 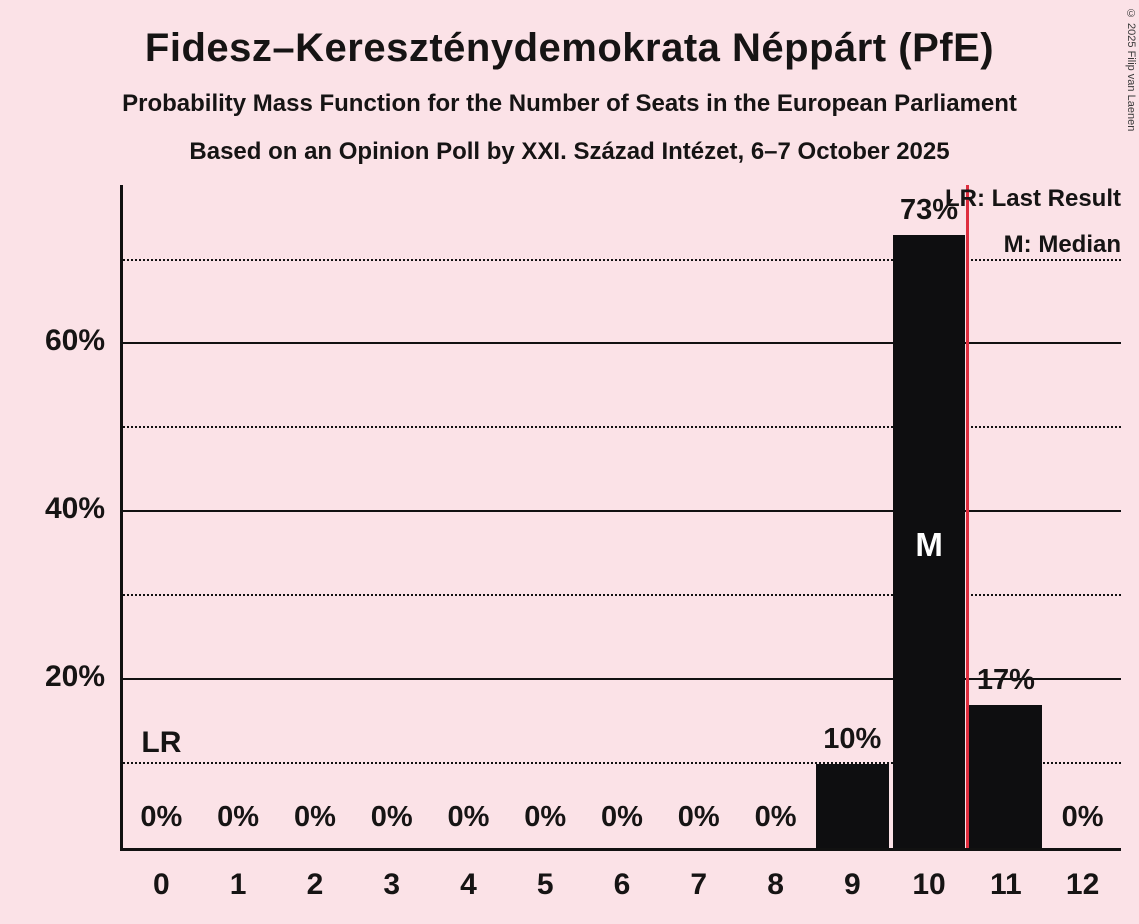 I want to click on bar-value-label-seat-9: 10%, so click(x=852, y=739).